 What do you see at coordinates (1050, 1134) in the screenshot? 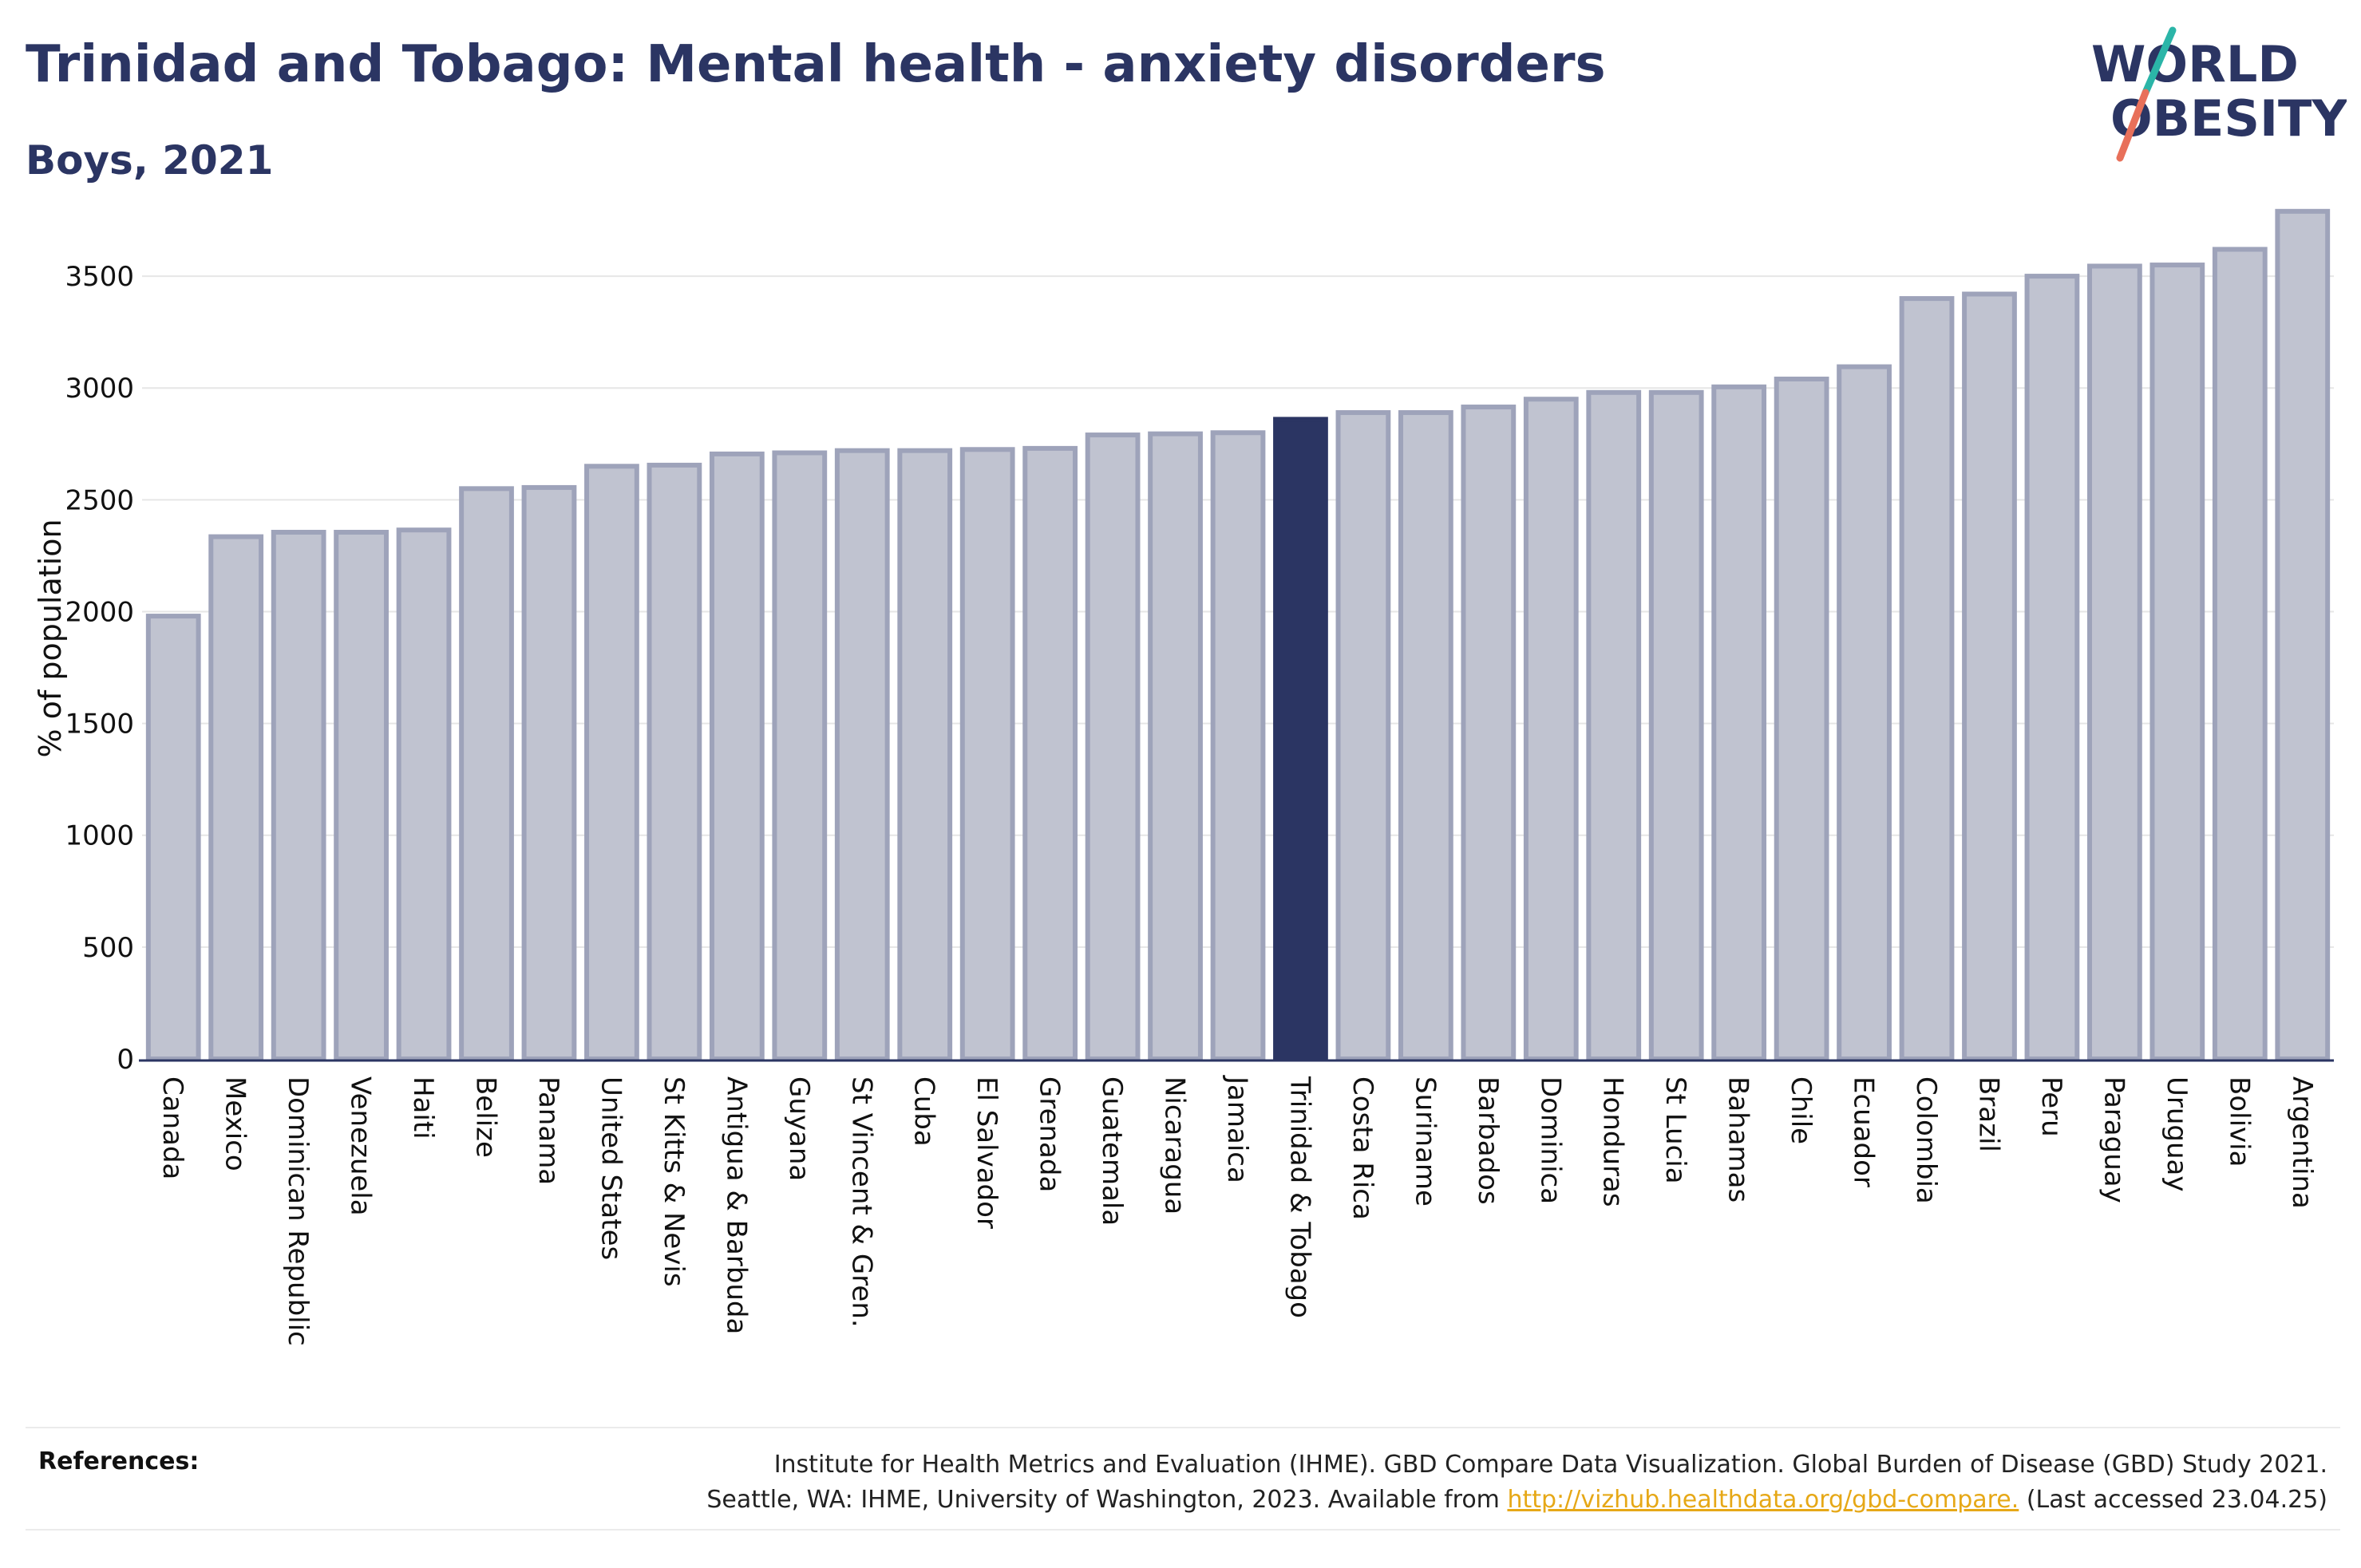
I see `x-label-grenada: Grenada` at bounding box center [1050, 1134].